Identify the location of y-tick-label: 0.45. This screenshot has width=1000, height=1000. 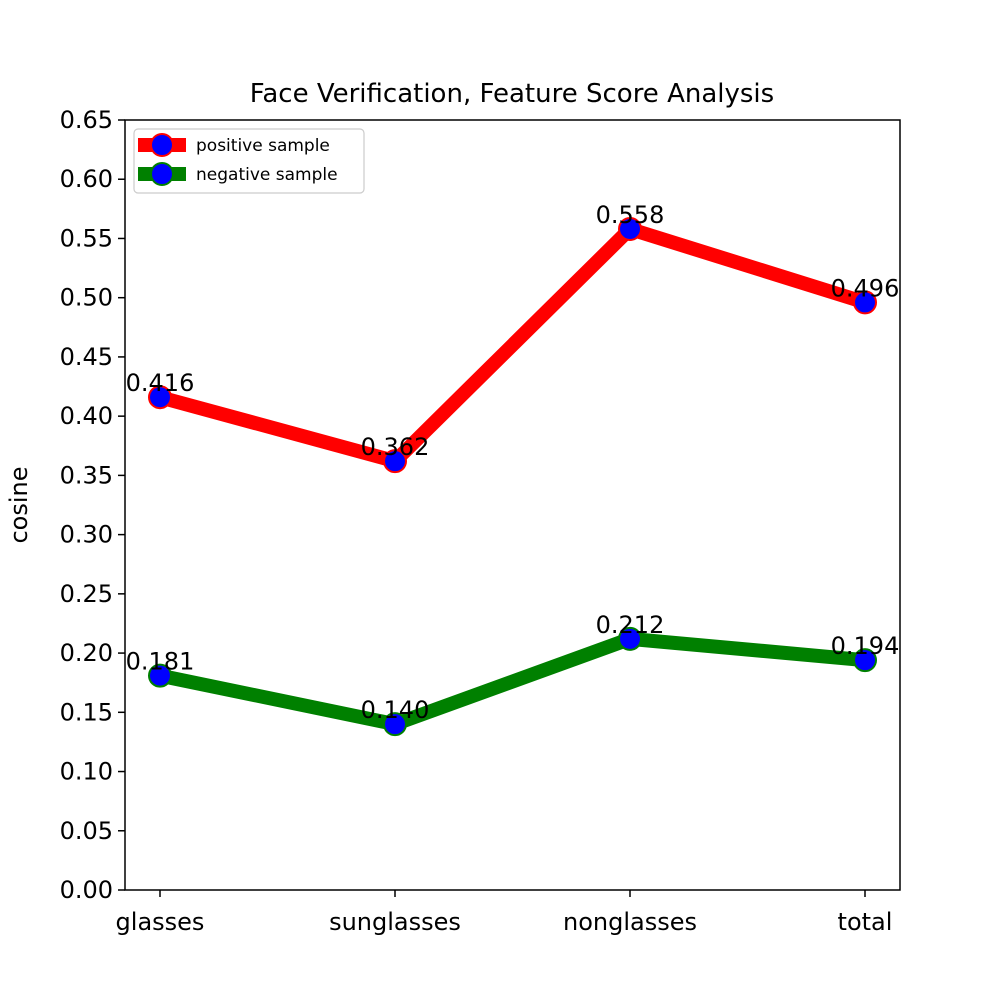
(86, 357).